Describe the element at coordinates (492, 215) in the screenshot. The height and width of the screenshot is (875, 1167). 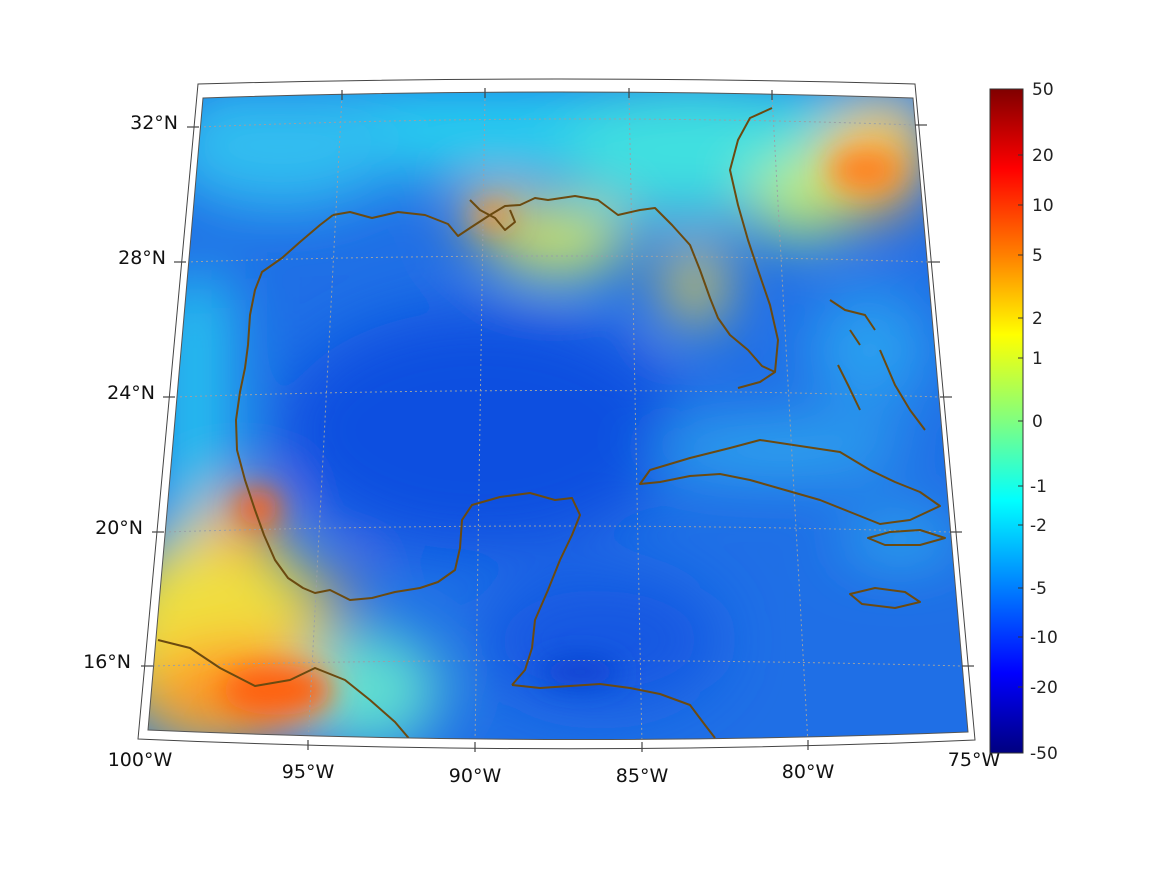
I see `mississippi-delta` at that location.